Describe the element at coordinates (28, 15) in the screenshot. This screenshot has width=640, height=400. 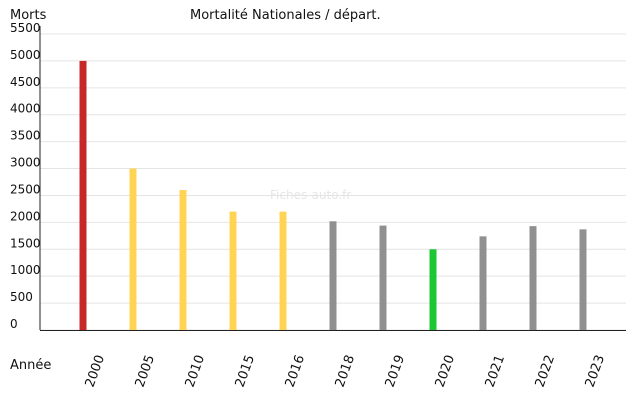
I see `y-axis-title: Morts` at that location.